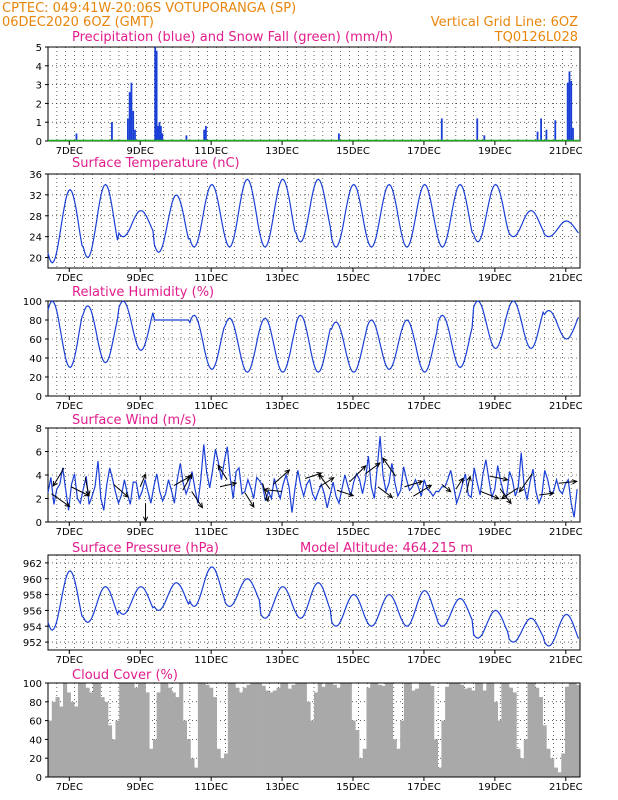 Image resolution: width=618 pixels, height=800 pixels. Describe the element at coordinates (69, 151) in the screenshot. I see `precip-date-label: 7DEC` at that location.